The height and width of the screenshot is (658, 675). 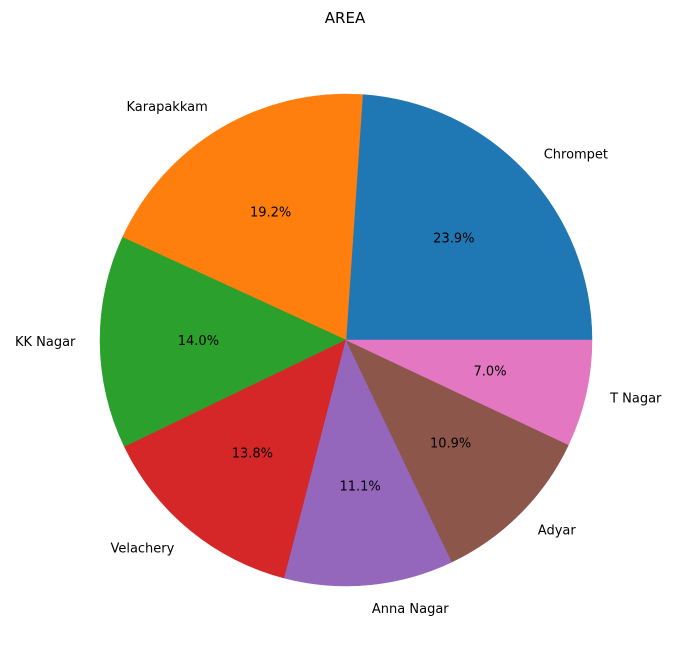 What do you see at coordinates (576, 155) in the screenshot?
I see `slice-label-chrompet: Chrompet` at bounding box center [576, 155].